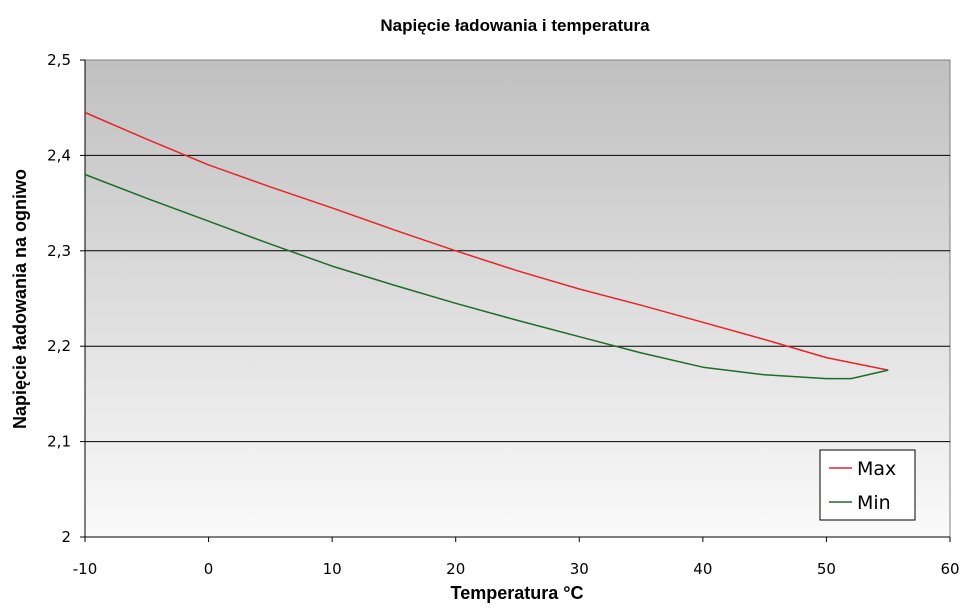 The height and width of the screenshot is (608, 965). Describe the element at coordinates (59, 60) in the screenshot. I see `y-tick-label: 2,5` at that location.